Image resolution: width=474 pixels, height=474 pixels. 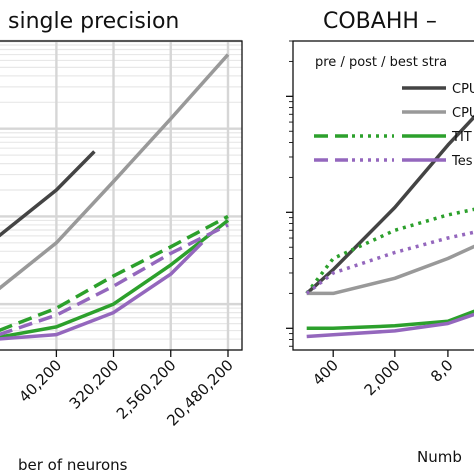 I want to click on right-x-ticks: 400 2,000 8,0, so click(x=383, y=374).